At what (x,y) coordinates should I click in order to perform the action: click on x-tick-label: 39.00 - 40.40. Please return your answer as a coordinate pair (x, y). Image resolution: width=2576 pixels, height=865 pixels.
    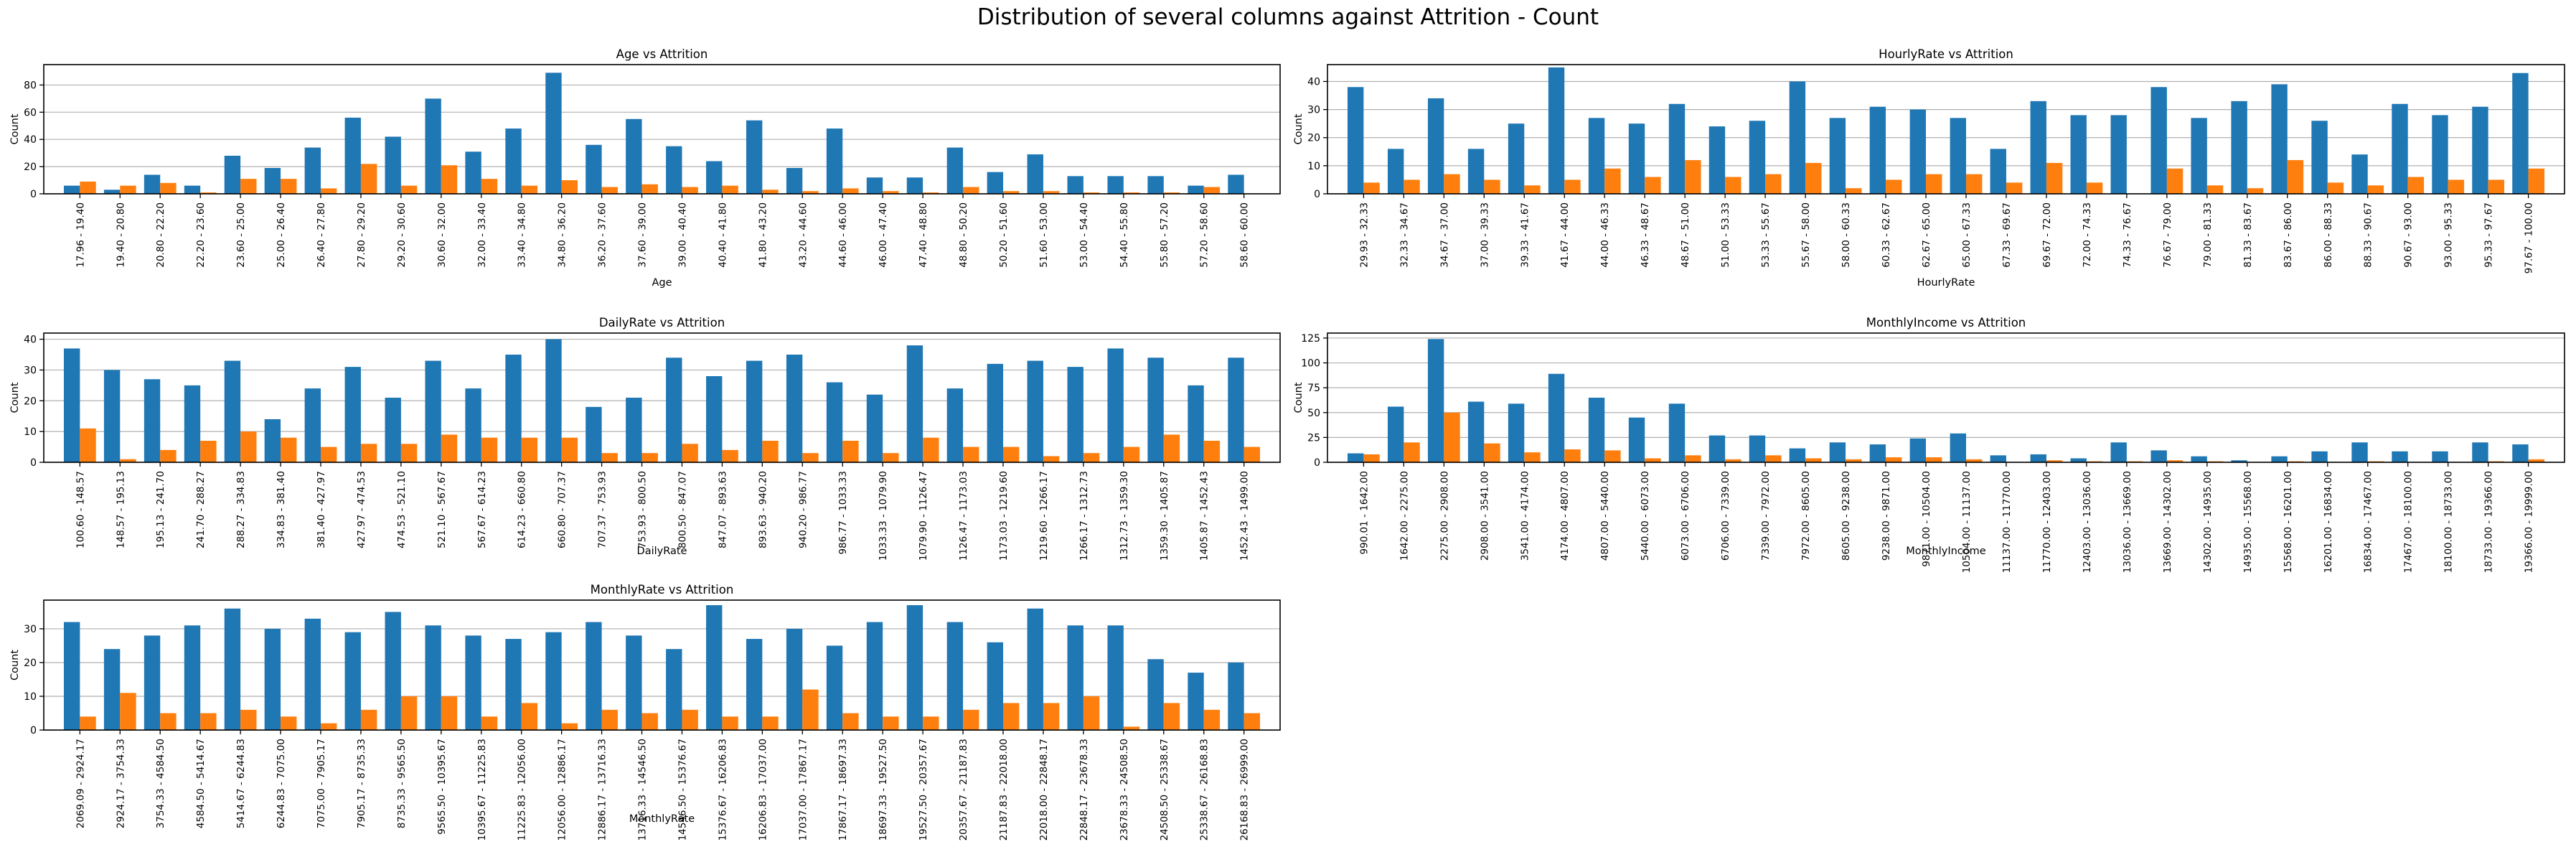
    Looking at the image, I should click on (682, 235).